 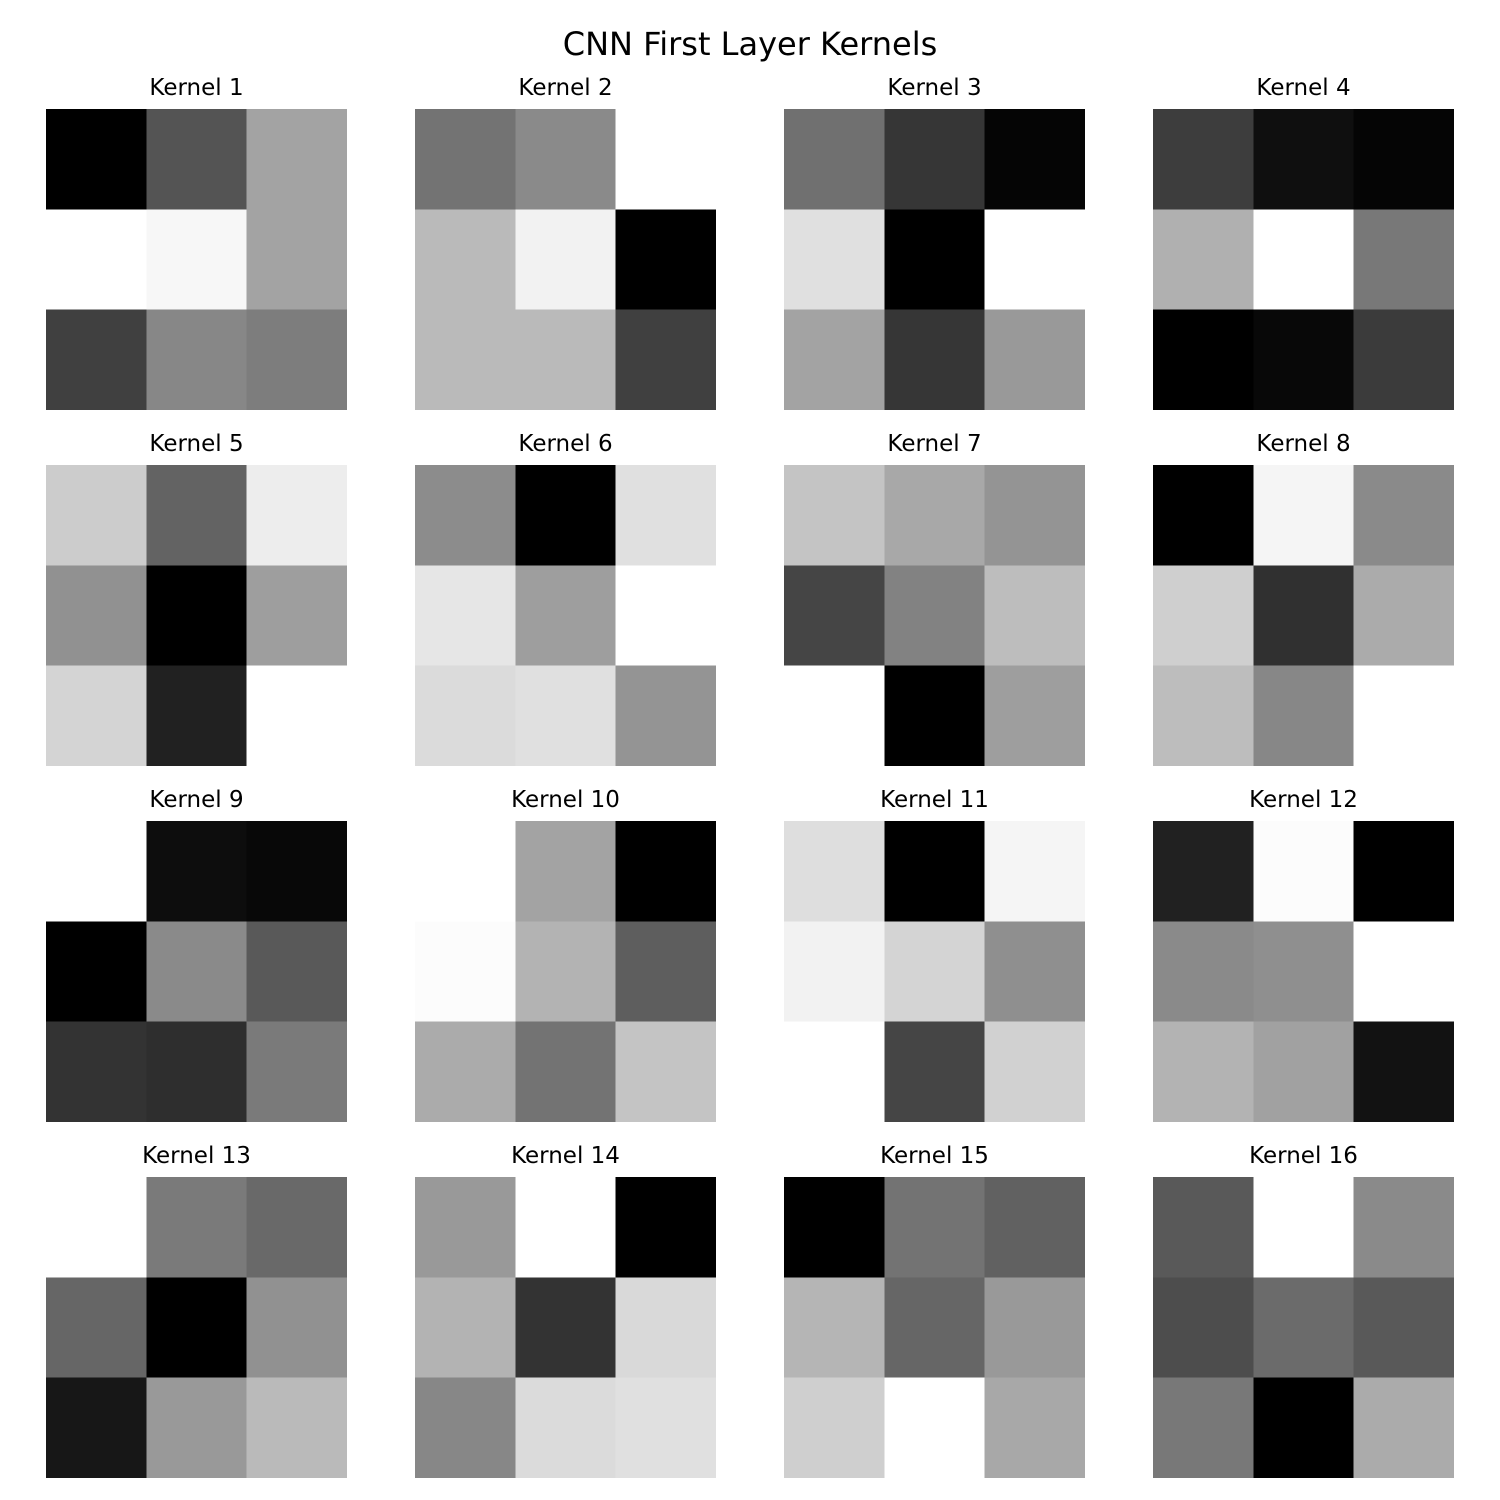 What do you see at coordinates (935, 1071) in the screenshot?
I see `kernel-11-cell-r3-c2` at bounding box center [935, 1071].